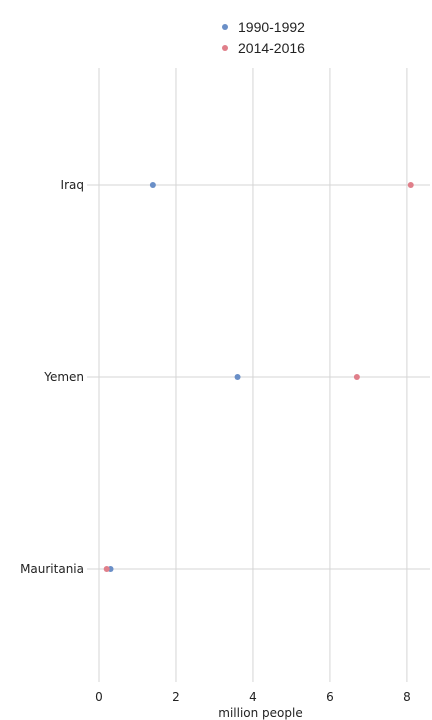  I want to click on x-tick-label: 4, so click(253, 697).